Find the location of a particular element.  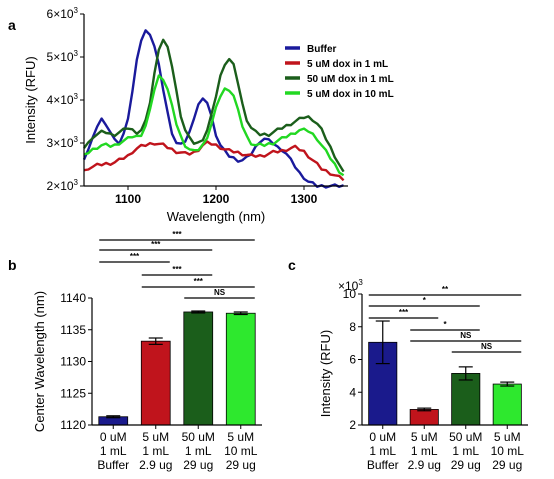

panel-letter-a: a is located at coordinates (12, 25).